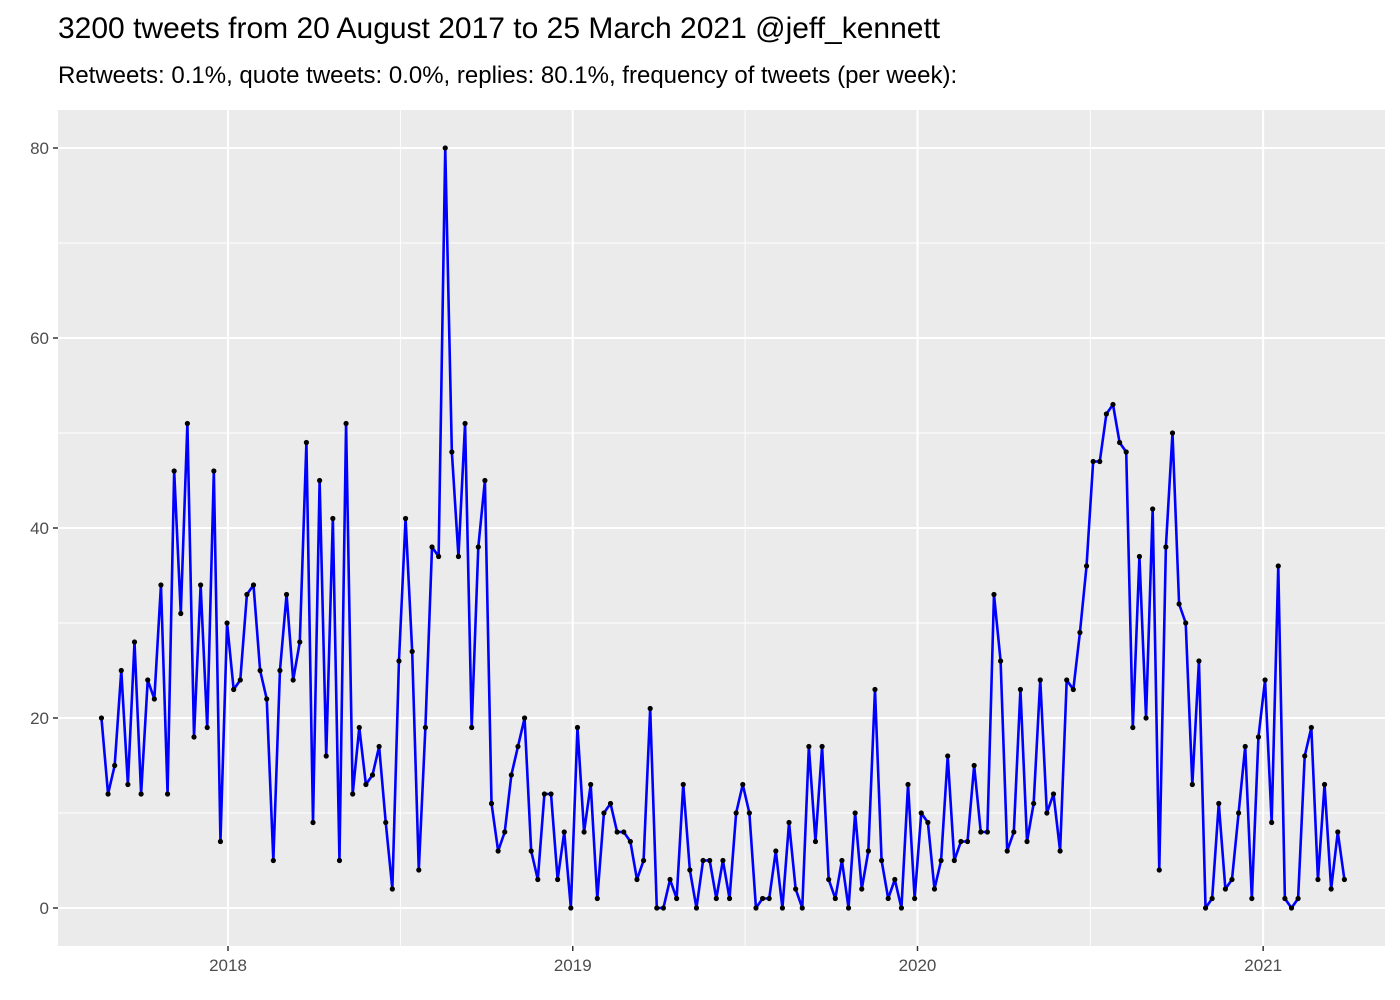 Image resolution: width=1400 pixels, height=1000 pixels. I want to click on x-tick-label: 2021, so click(1263, 965).